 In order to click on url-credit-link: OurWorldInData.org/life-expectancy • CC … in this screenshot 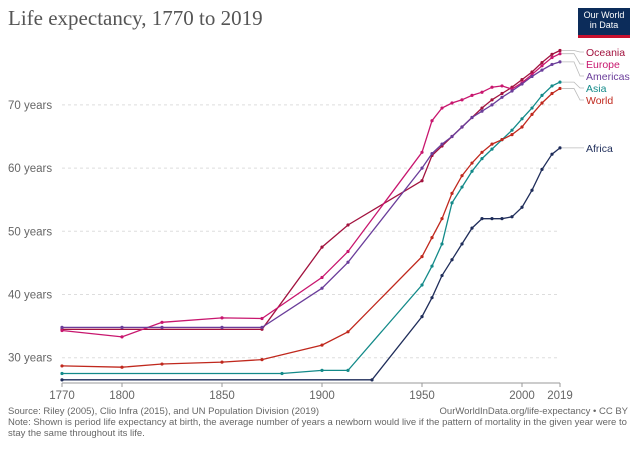, I will do `click(533, 411)`.